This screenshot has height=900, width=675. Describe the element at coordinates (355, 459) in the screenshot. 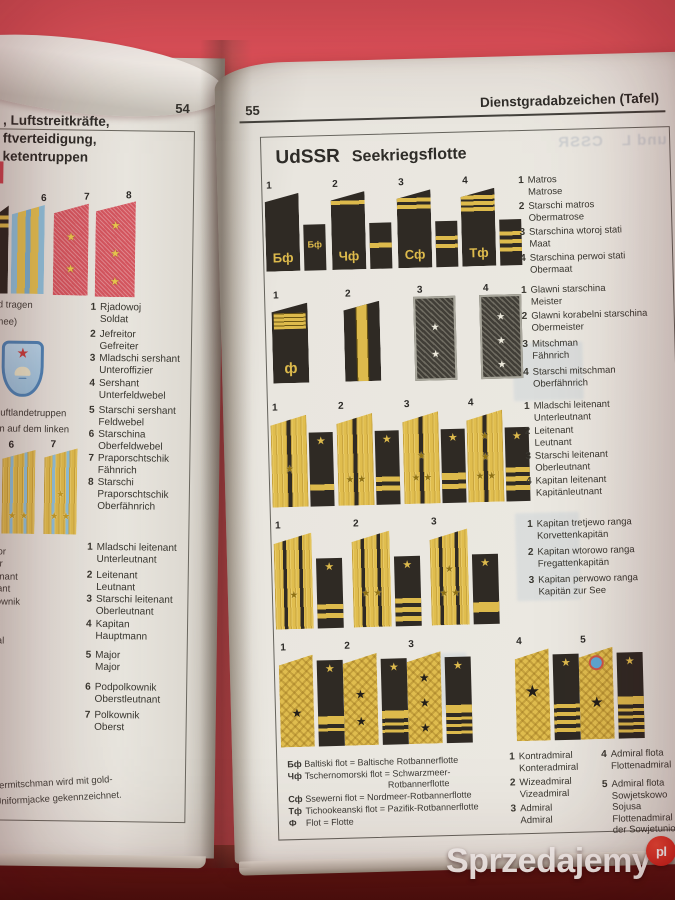

I see `shoulder-board-leutnant` at that location.